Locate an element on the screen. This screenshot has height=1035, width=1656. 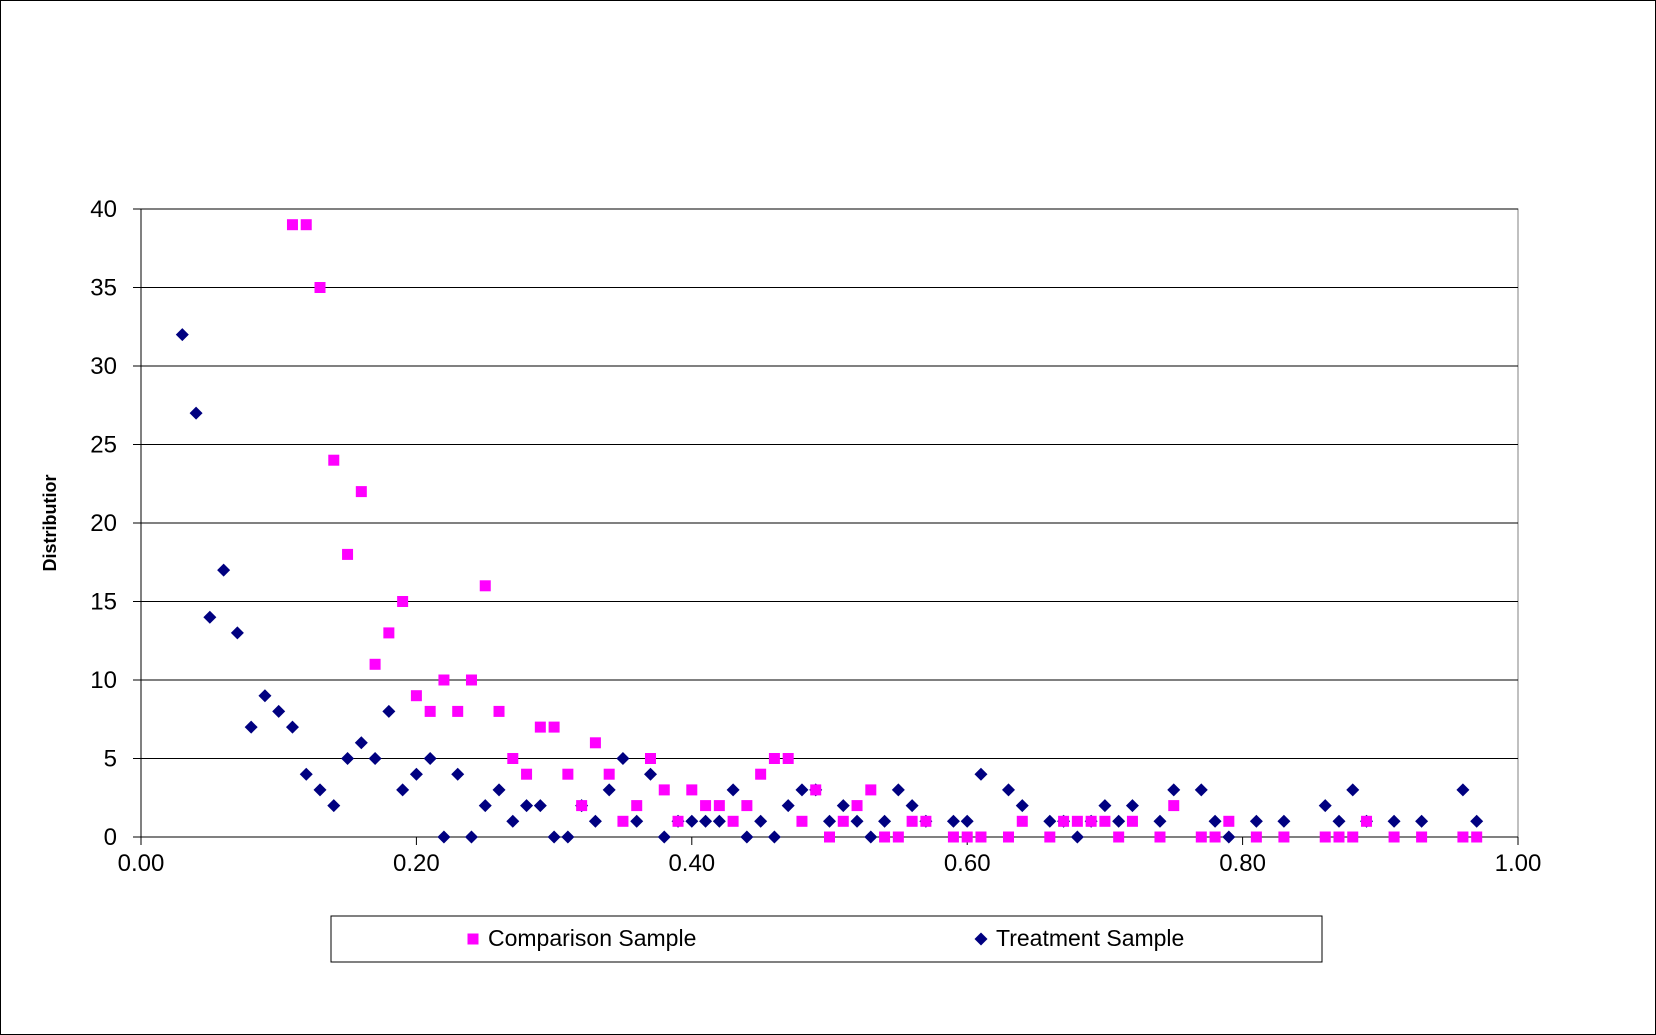
x-tick-label: 0.00 is located at coordinates (141, 863).